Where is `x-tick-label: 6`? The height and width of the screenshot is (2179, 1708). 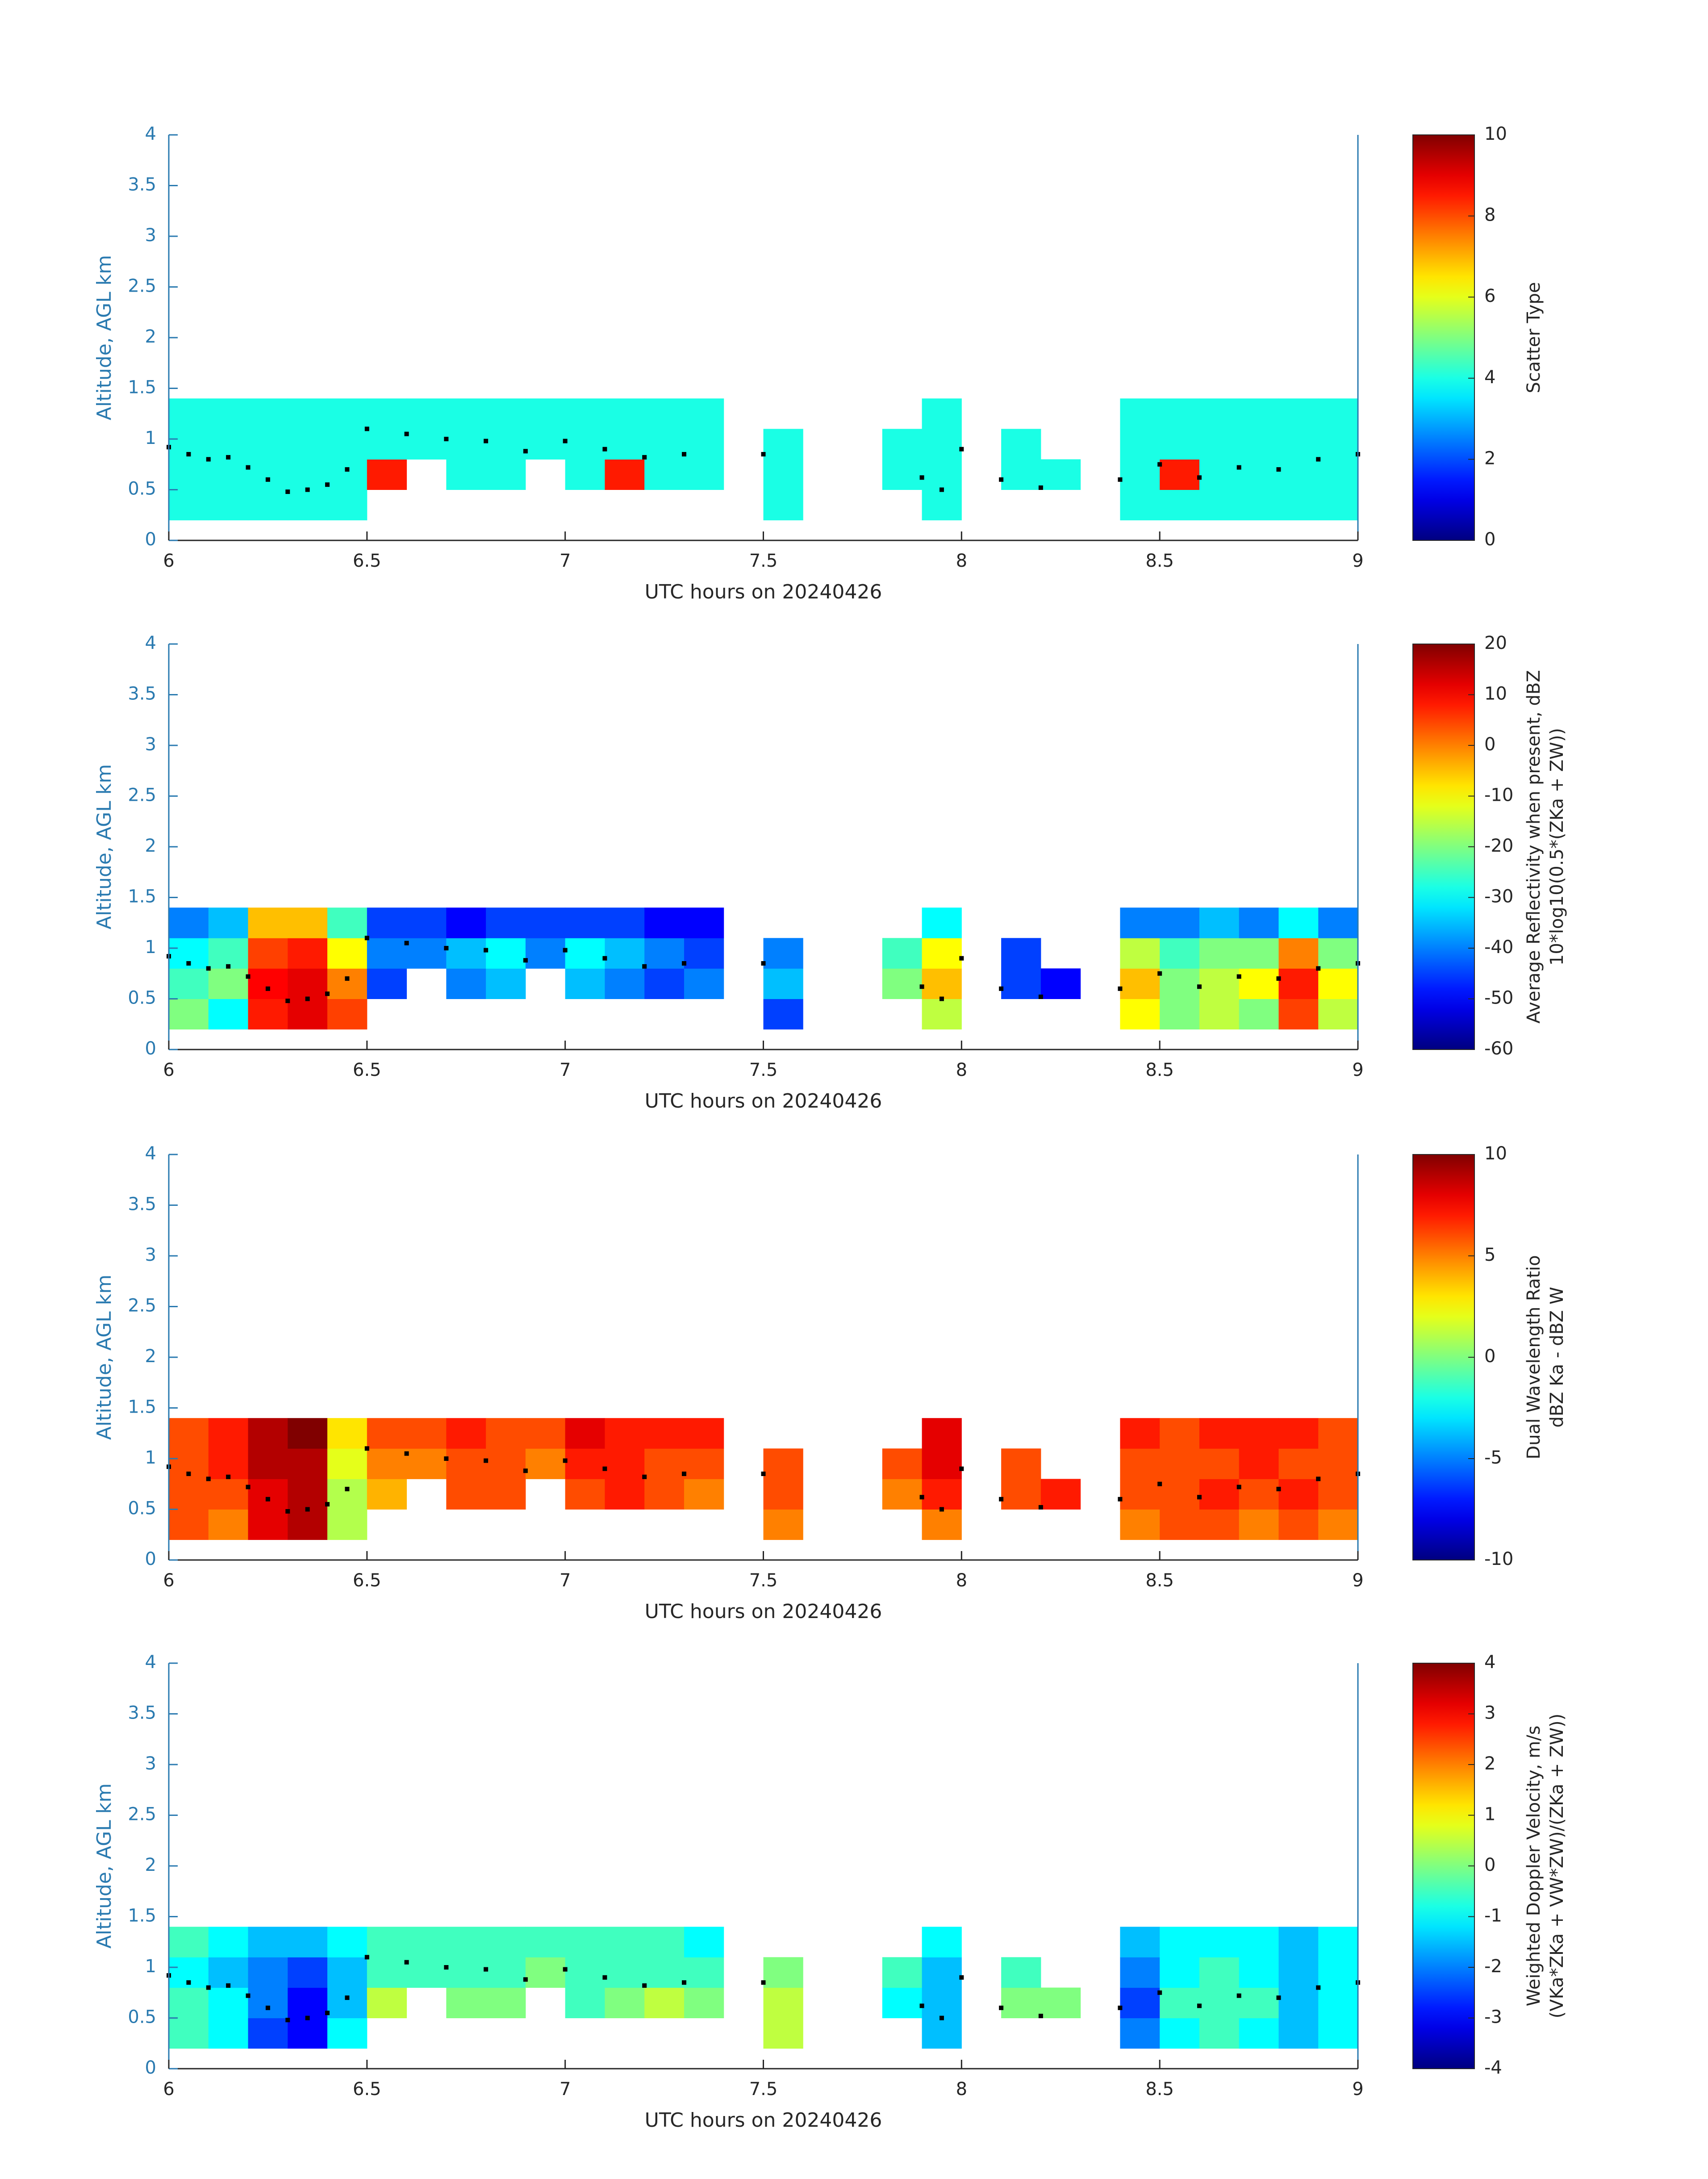
x-tick-label: 6 is located at coordinates (168, 2089).